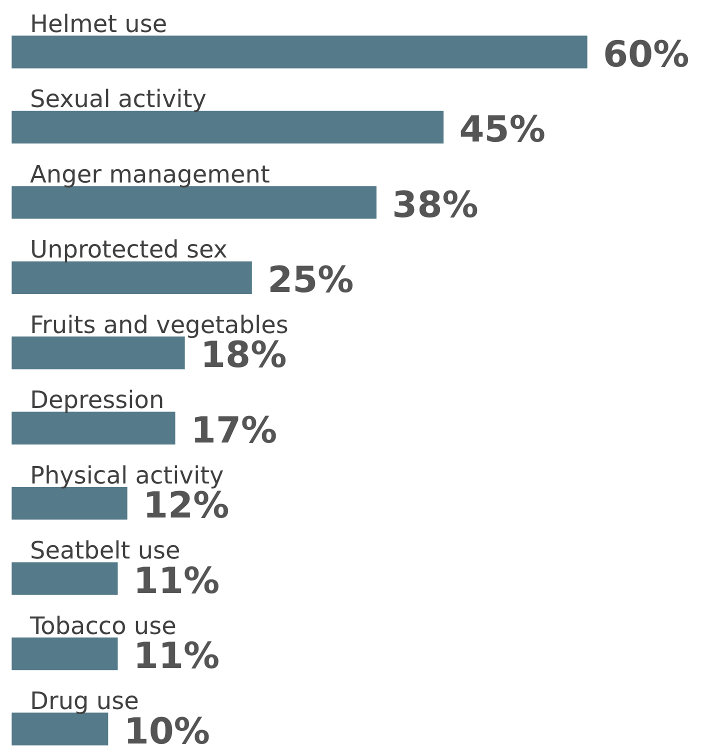 The height and width of the screenshot is (751, 705). Describe the element at coordinates (150, 174) in the screenshot. I see `y-tick-label: Anger management` at that location.